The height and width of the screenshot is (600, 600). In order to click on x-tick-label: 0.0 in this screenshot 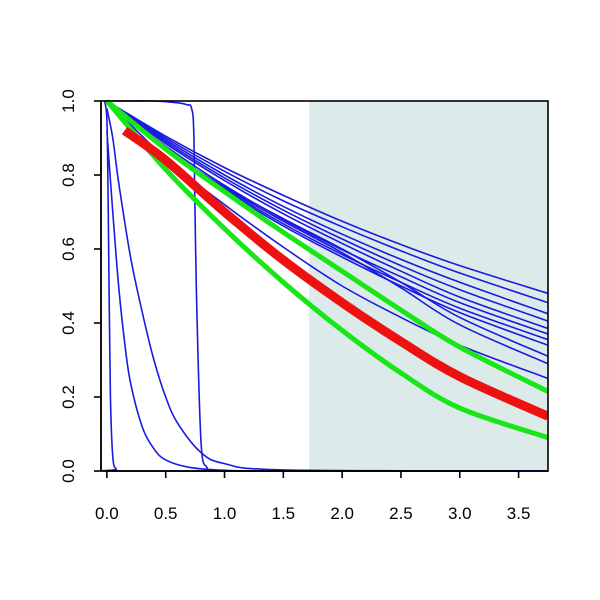, I will do `click(107, 513)`.